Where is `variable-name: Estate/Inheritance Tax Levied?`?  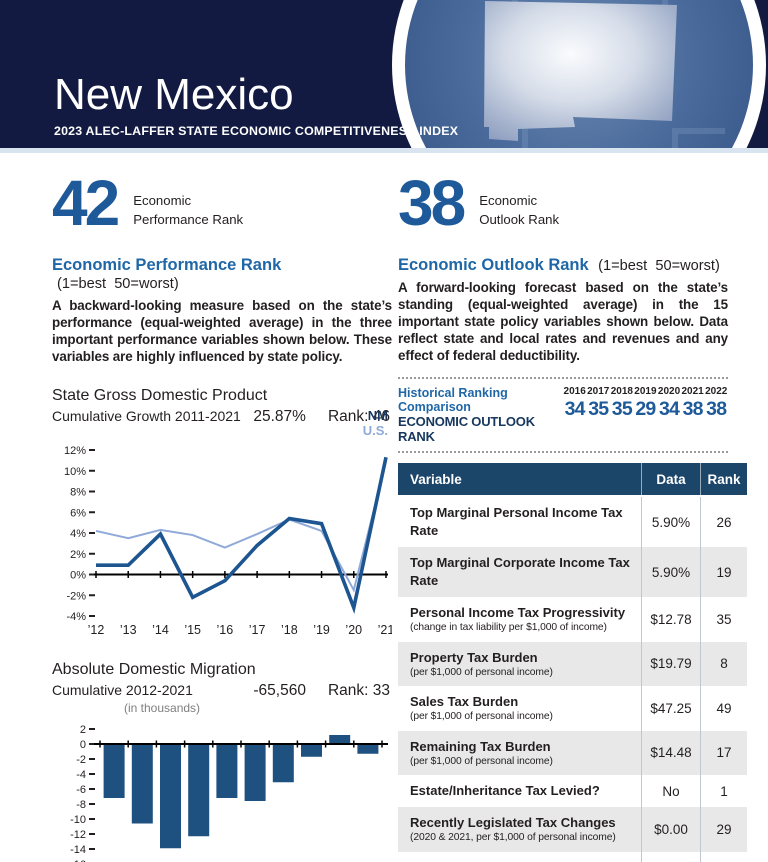 variable-name: Estate/Inheritance Tax Levied? is located at coordinates (505, 791).